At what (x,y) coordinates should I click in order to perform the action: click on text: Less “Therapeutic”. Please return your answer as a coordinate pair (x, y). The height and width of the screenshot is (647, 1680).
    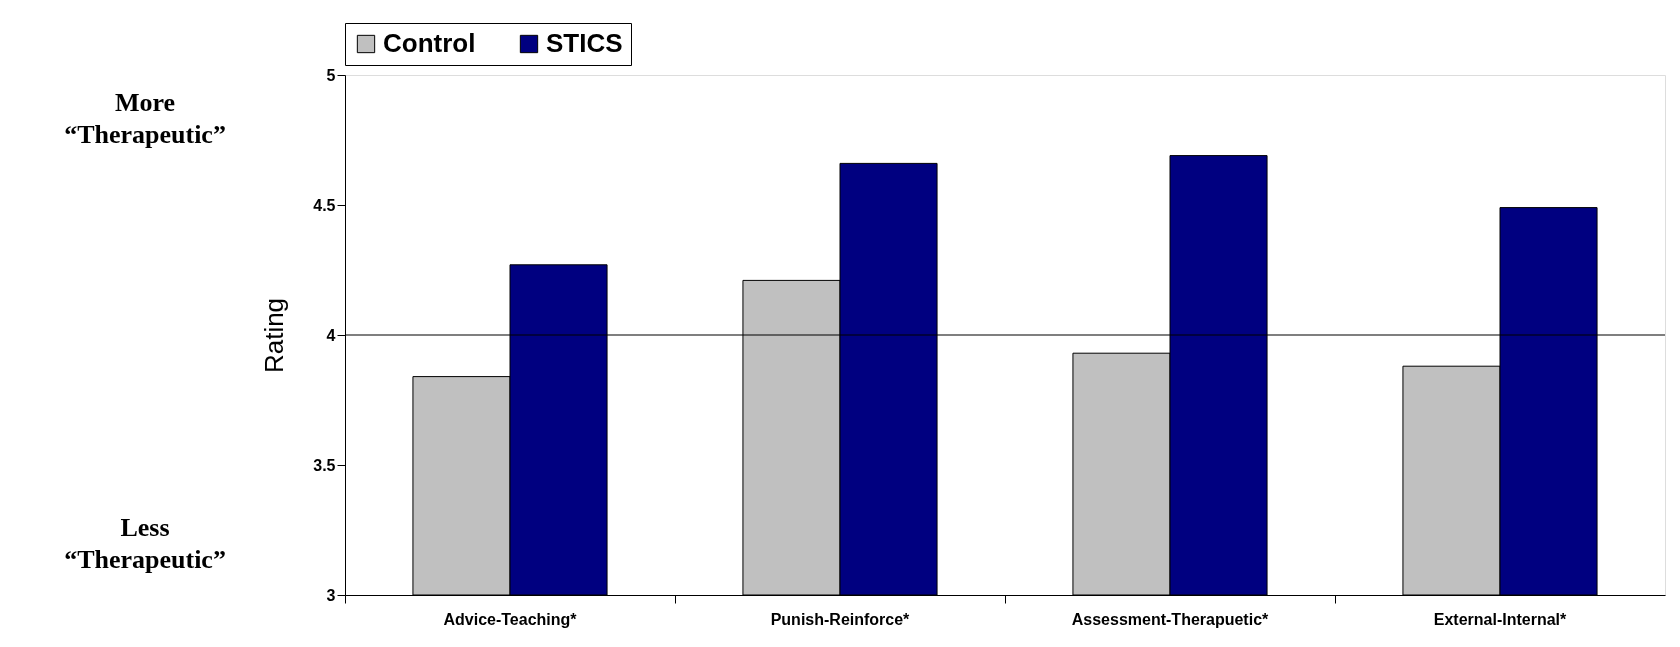
    Looking at the image, I should click on (145, 543).